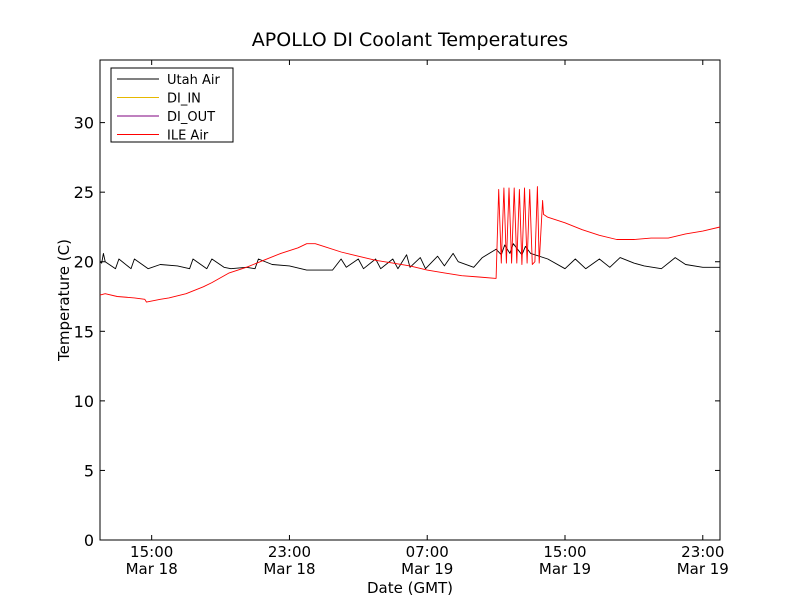  Describe the element at coordinates (564, 552) in the screenshot. I see `x-tick-time-3: 15:00` at that location.